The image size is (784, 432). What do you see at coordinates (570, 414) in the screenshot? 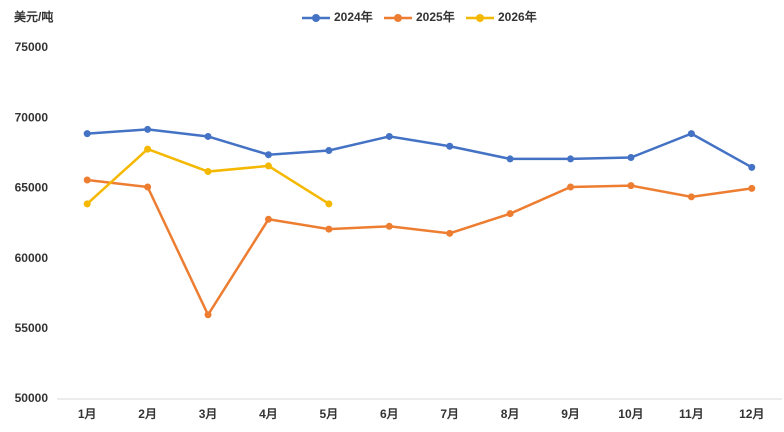
I see `x-tick-label: 9月` at bounding box center [570, 414].